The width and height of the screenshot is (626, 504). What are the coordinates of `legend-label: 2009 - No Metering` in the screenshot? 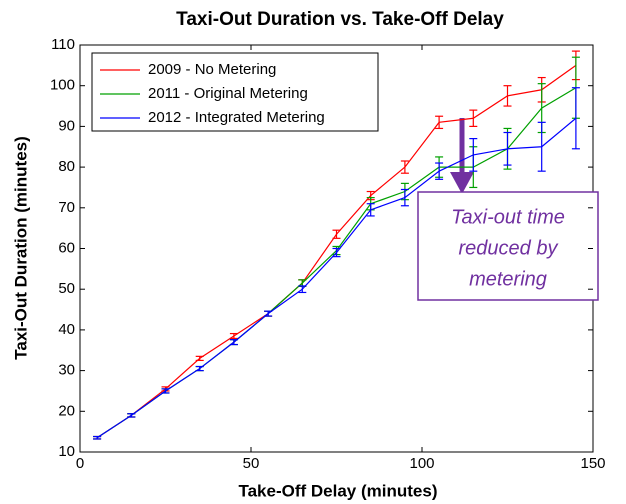 It's located at (212, 69).